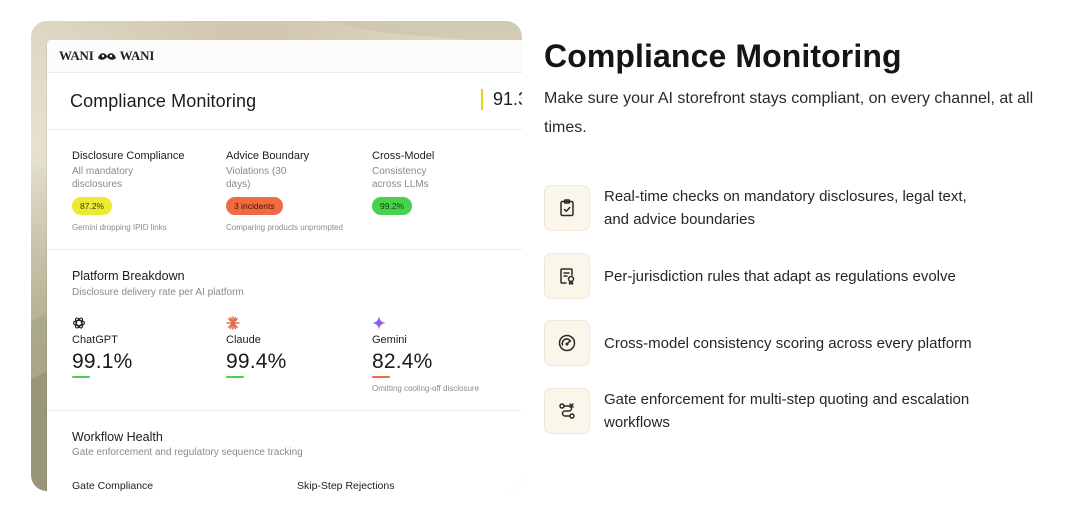 This screenshot has height=531, width=1080. Describe the element at coordinates (256, 361) in the screenshot. I see `platform-value: 99.4%` at that location.